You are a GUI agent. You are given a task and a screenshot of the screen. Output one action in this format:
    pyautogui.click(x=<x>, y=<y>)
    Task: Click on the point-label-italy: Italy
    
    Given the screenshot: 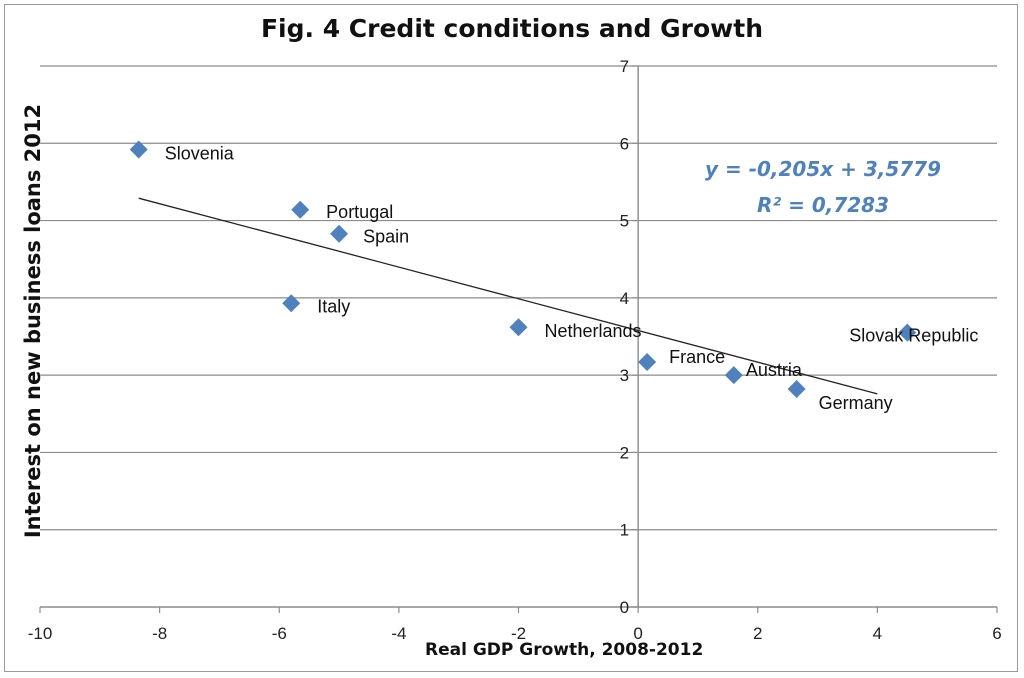 What is the action you would take?
    pyautogui.click(x=333, y=306)
    